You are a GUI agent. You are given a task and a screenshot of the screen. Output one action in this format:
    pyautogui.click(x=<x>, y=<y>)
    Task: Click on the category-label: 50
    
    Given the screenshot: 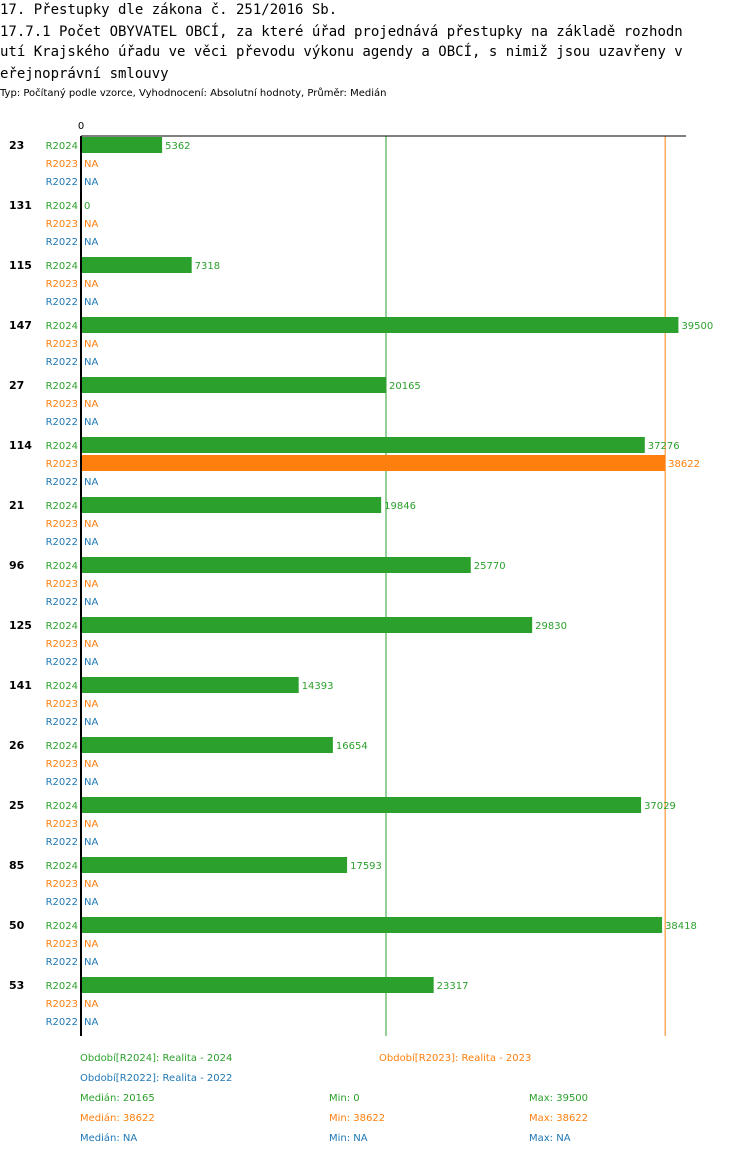 What is the action you would take?
    pyautogui.click(x=17, y=925)
    